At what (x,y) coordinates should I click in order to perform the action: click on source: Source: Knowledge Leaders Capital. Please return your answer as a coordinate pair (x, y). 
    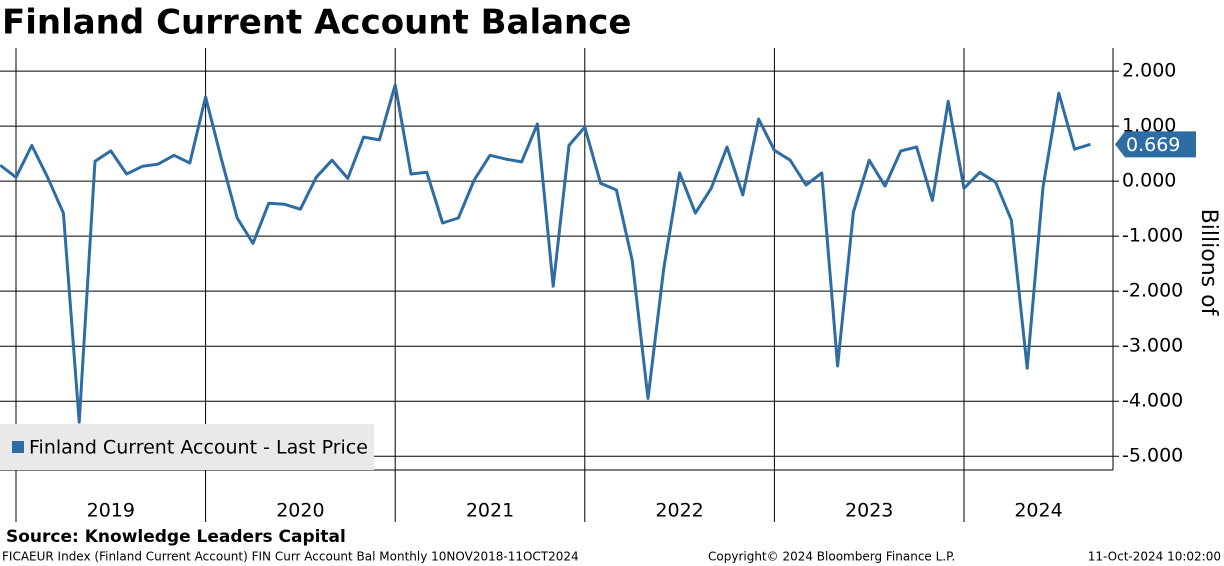
    Looking at the image, I should click on (176, 537).